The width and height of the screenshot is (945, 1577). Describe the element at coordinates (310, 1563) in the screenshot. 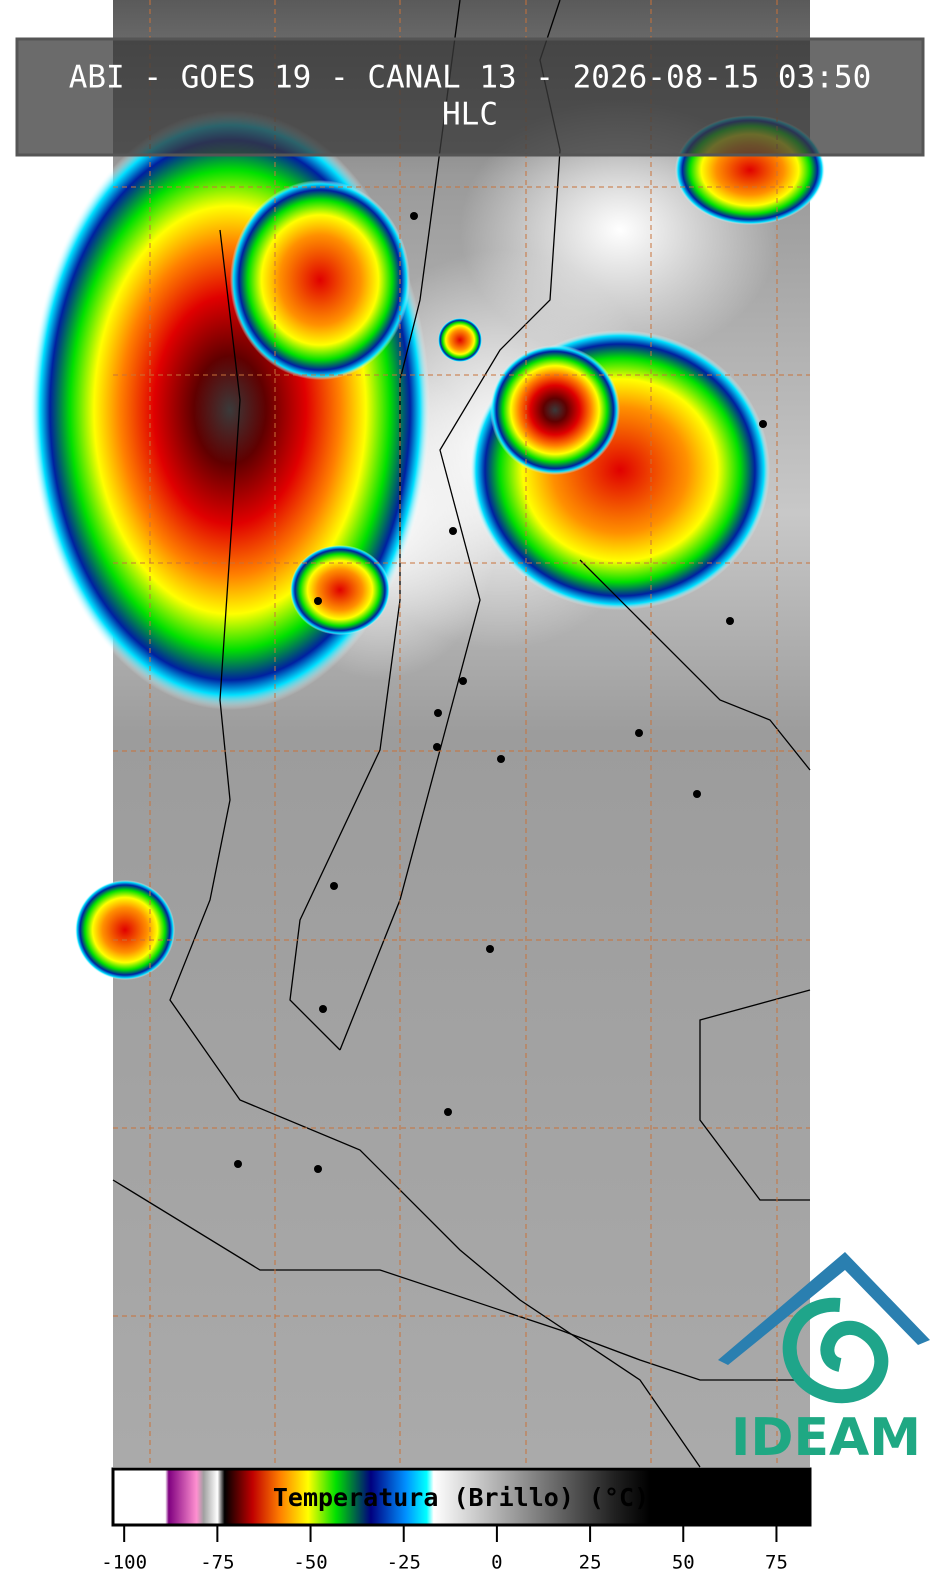

I see `colorbar-tick-label: -50` at that location.